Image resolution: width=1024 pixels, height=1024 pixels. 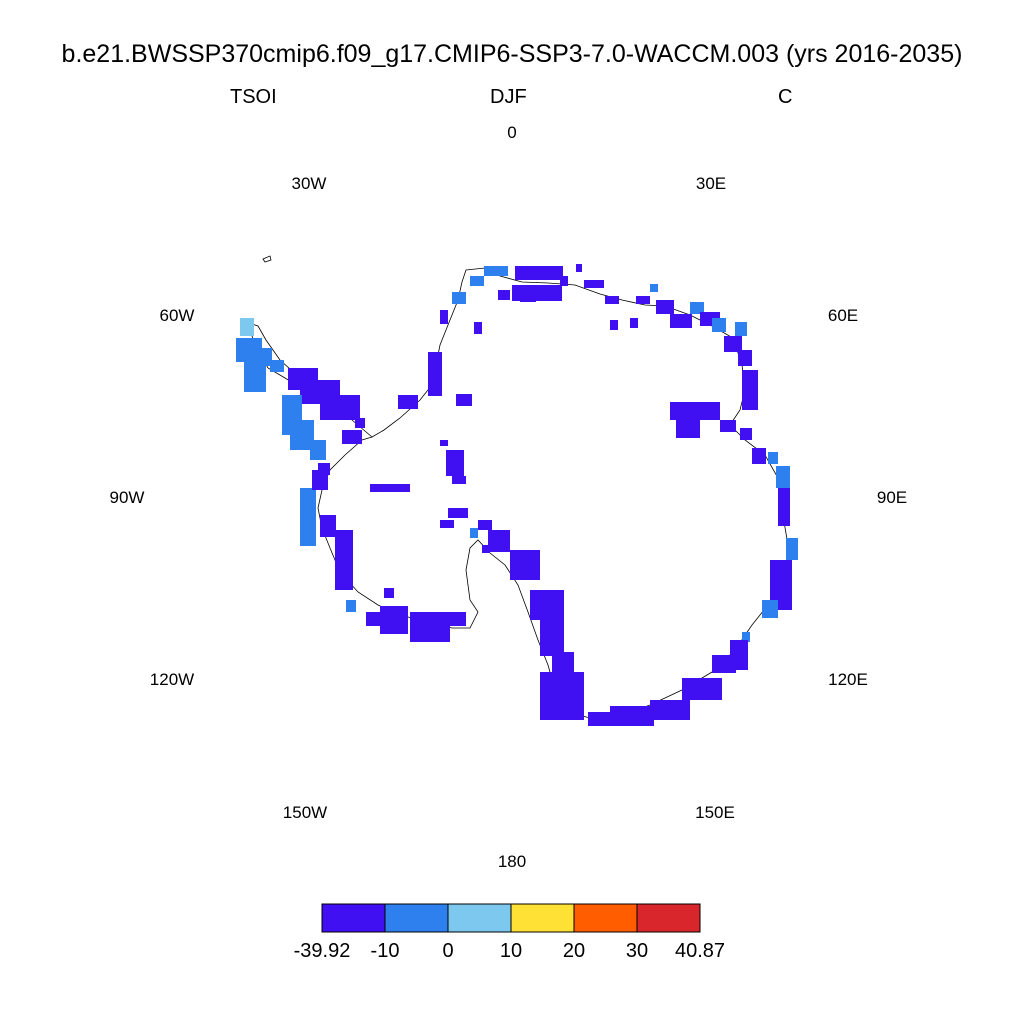 I want to click on lon-label-60w: 60W, so click(x=177, y=315).